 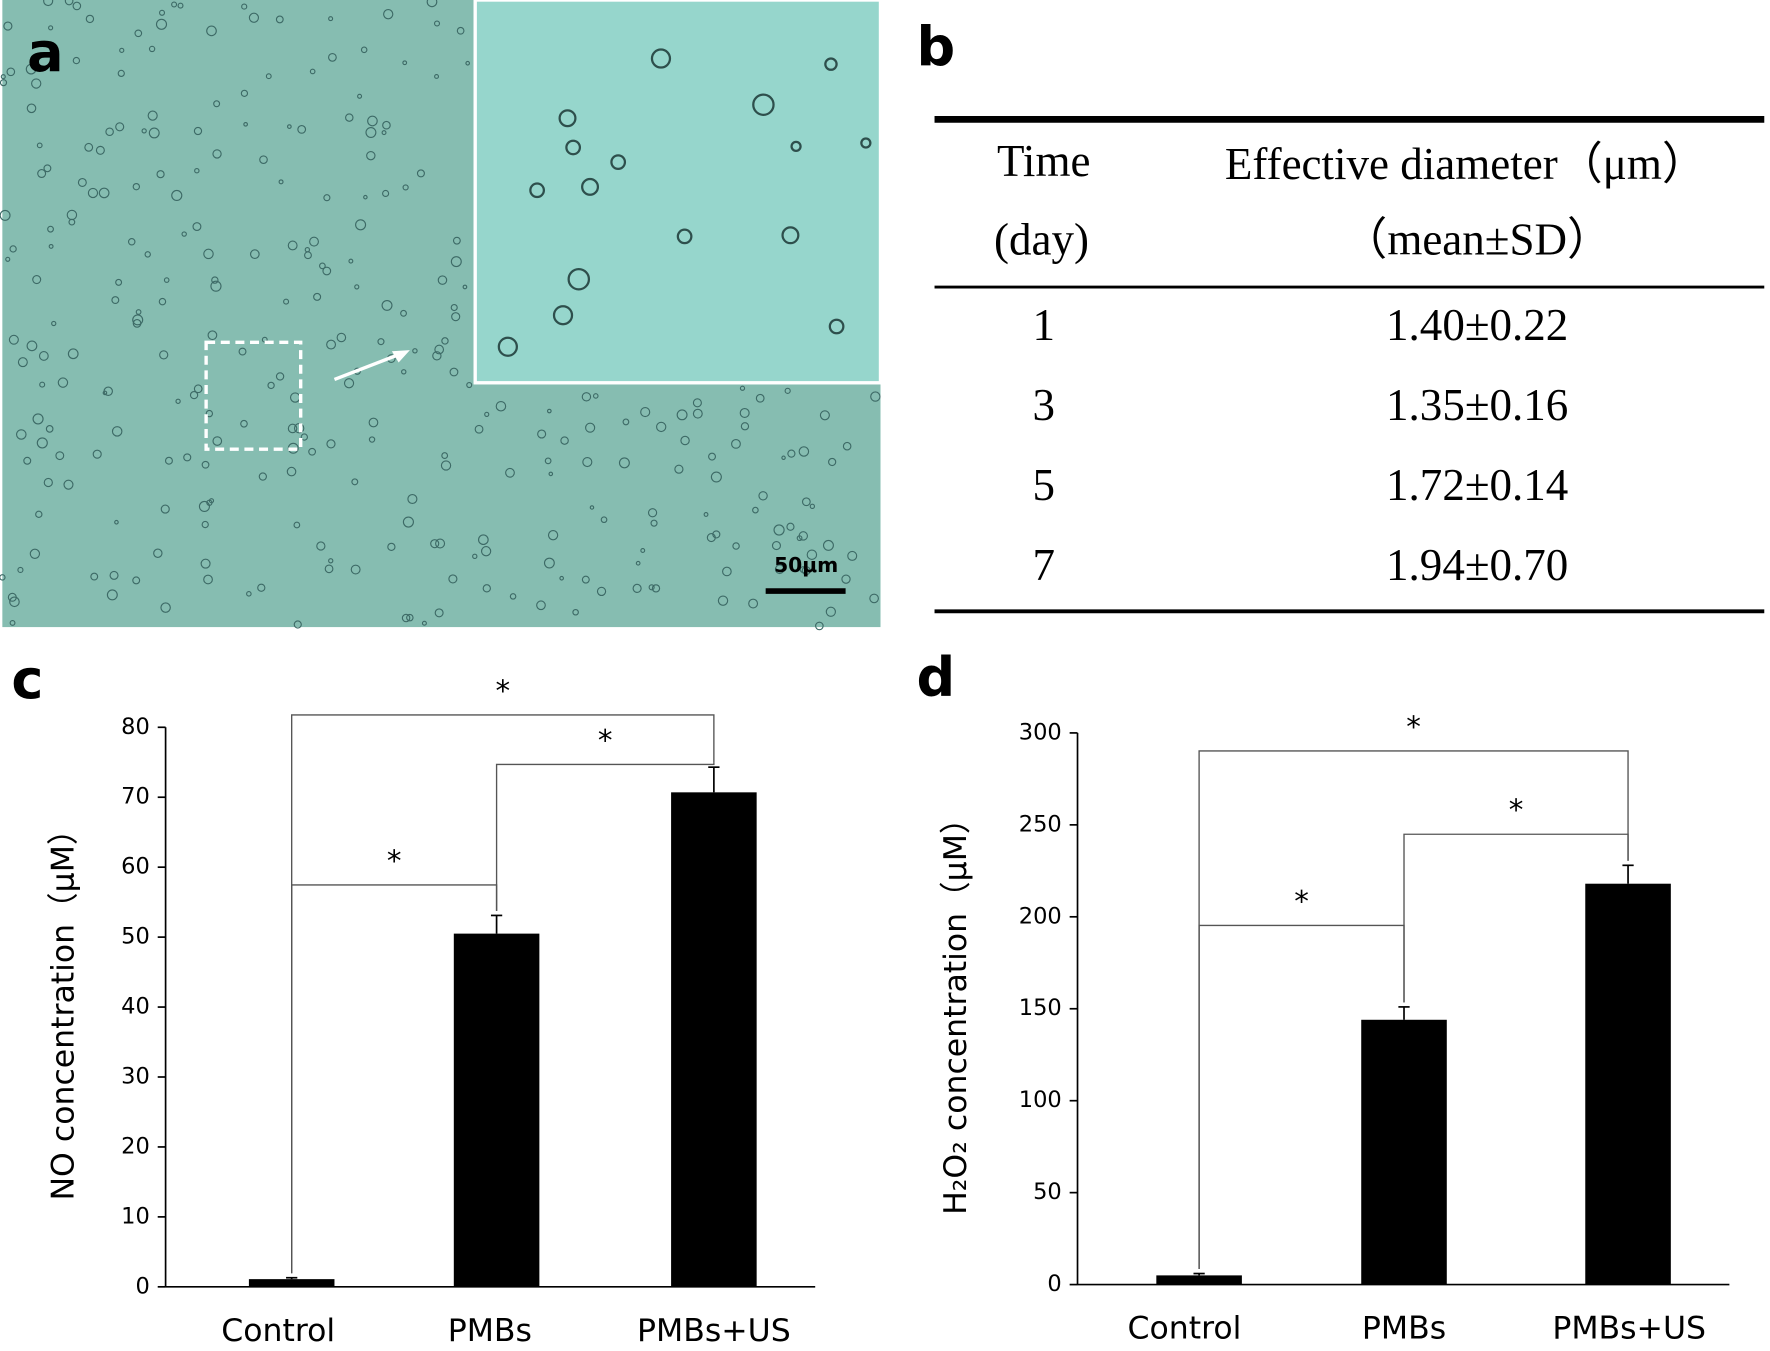 I want to click on table-header: Time, so click(x=1043, y=161).